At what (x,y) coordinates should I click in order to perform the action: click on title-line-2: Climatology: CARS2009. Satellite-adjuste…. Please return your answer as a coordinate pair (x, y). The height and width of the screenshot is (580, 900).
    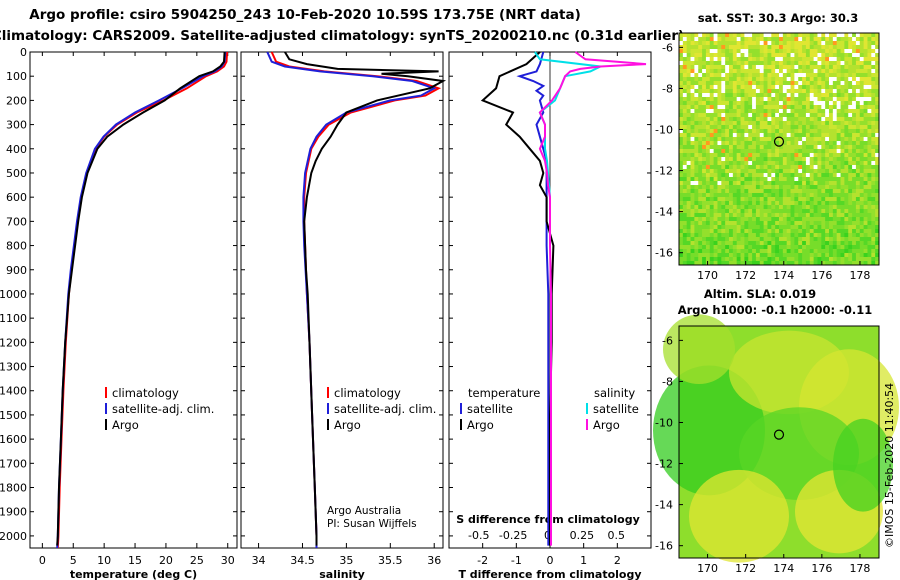
    Looking at the image, I should click on (342, 36).